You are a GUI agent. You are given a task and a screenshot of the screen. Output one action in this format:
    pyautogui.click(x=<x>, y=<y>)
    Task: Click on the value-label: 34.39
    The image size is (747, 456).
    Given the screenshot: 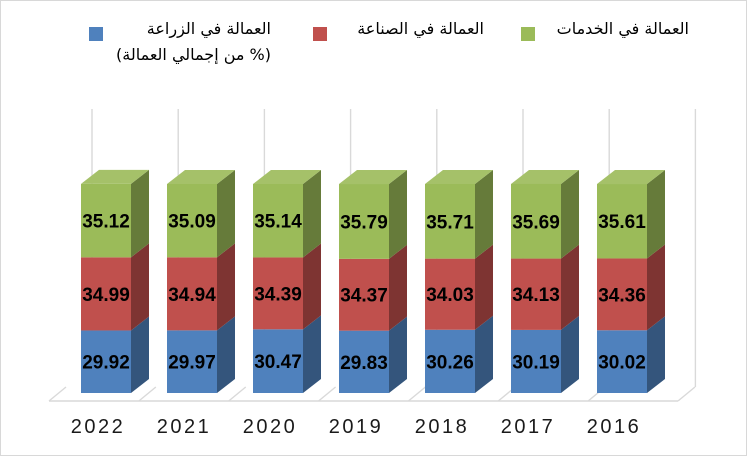 What is the action you would take?
    pyautogui.click(x=278, y=294)
    